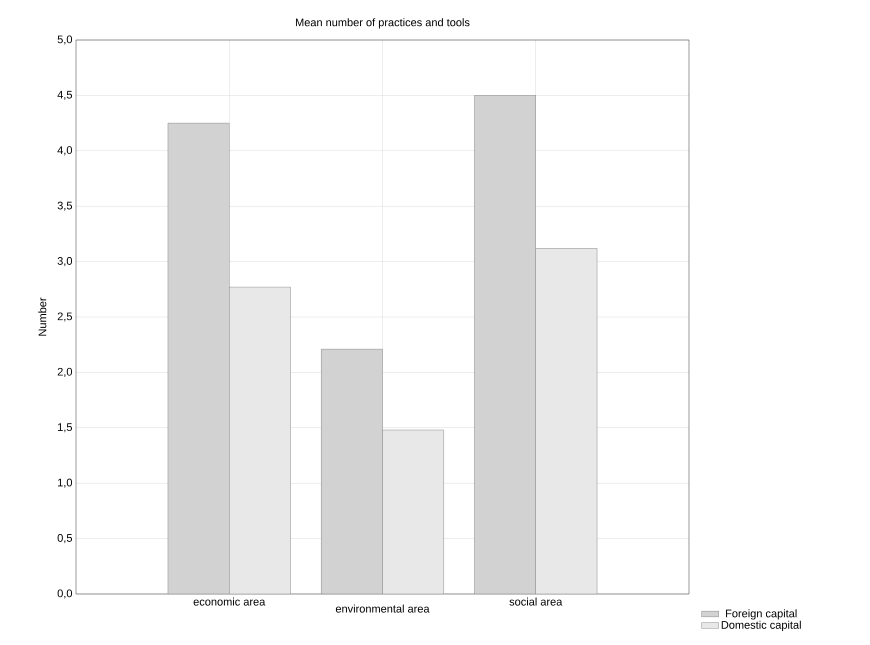  Describe the element at coordinates (230, 602) in the screenshot. I see `x-tick-label: economic area` at that location.